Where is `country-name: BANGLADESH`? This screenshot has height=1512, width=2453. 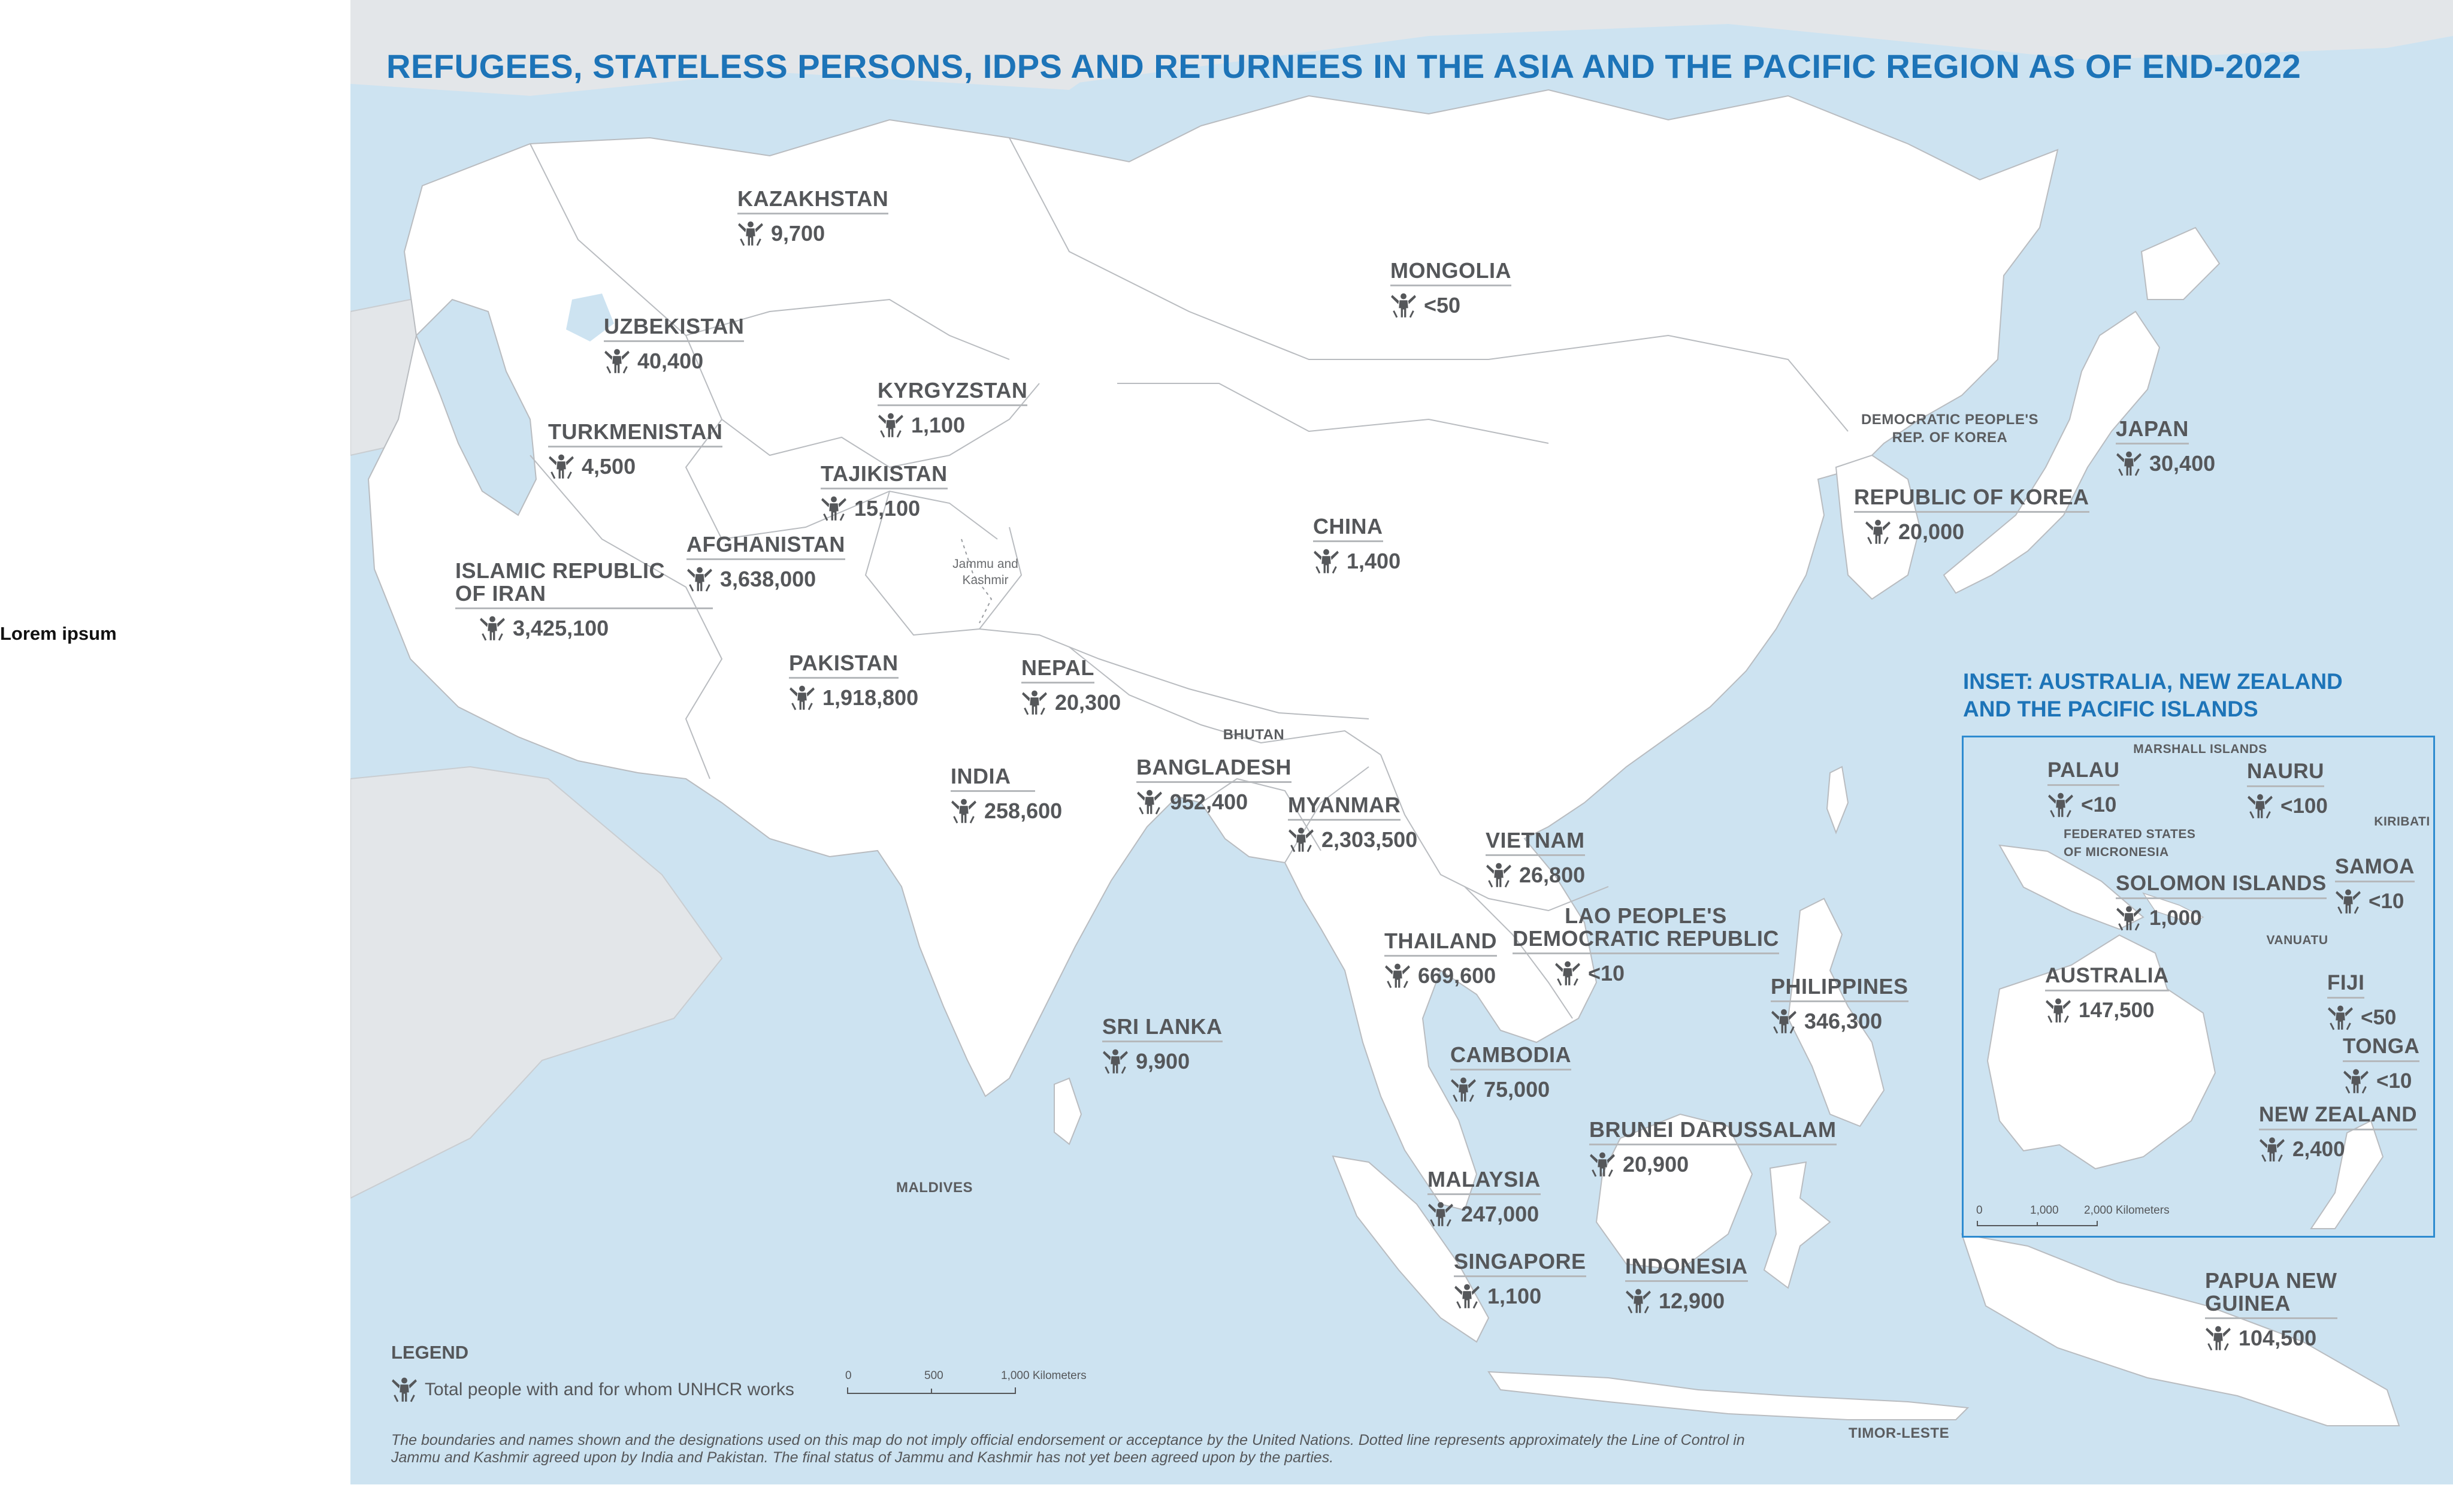 country-name: BANGLADESH is located at coordinates (1214, 769).